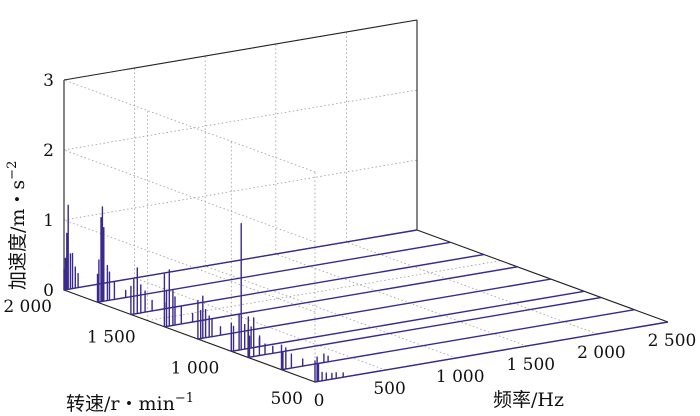 The image size is (700, 416). I want to click on y-tick-label: 3, so click(48, 81).